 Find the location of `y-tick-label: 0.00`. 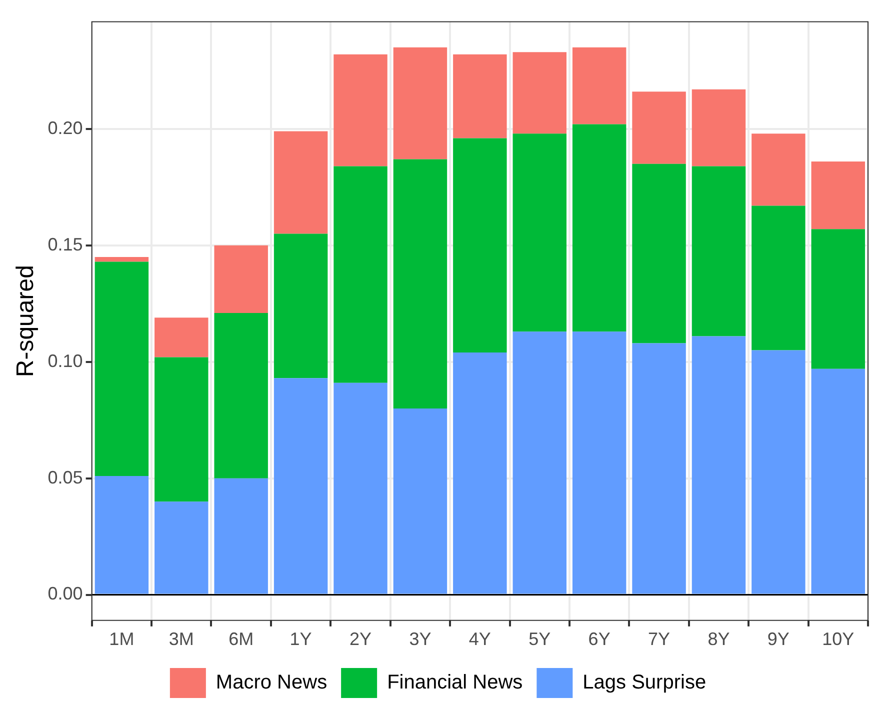

y-tick-label: 0.00 is located at coordinates (65, 594).